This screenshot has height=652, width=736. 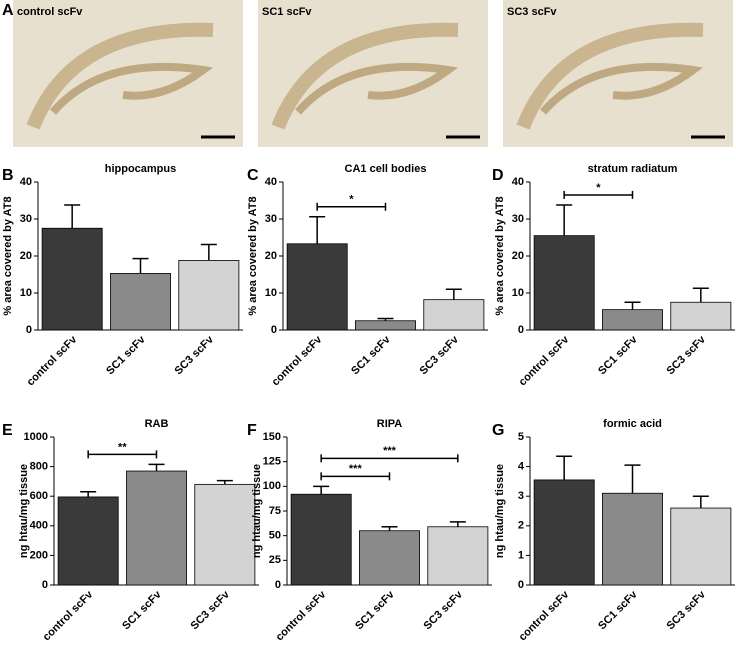 What do you see at coordinates (386, 169) in the screenshot?
I see `chart-title: CA1 cell bodies` at bounding box center [386, 169].